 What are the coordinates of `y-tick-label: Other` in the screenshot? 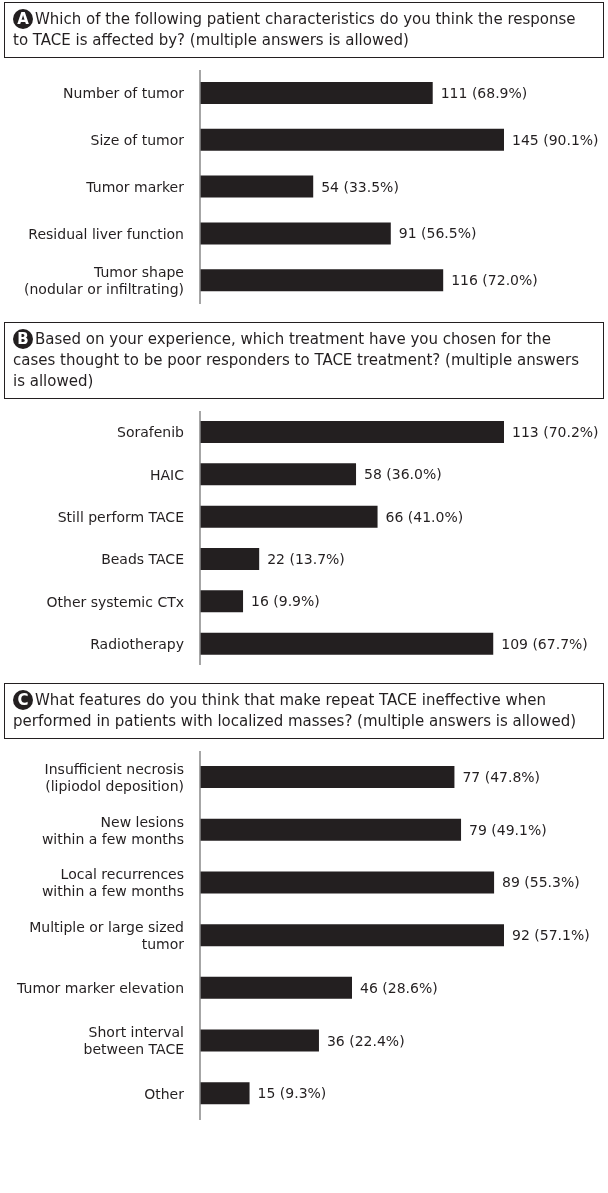 It's located at (164, 1093).